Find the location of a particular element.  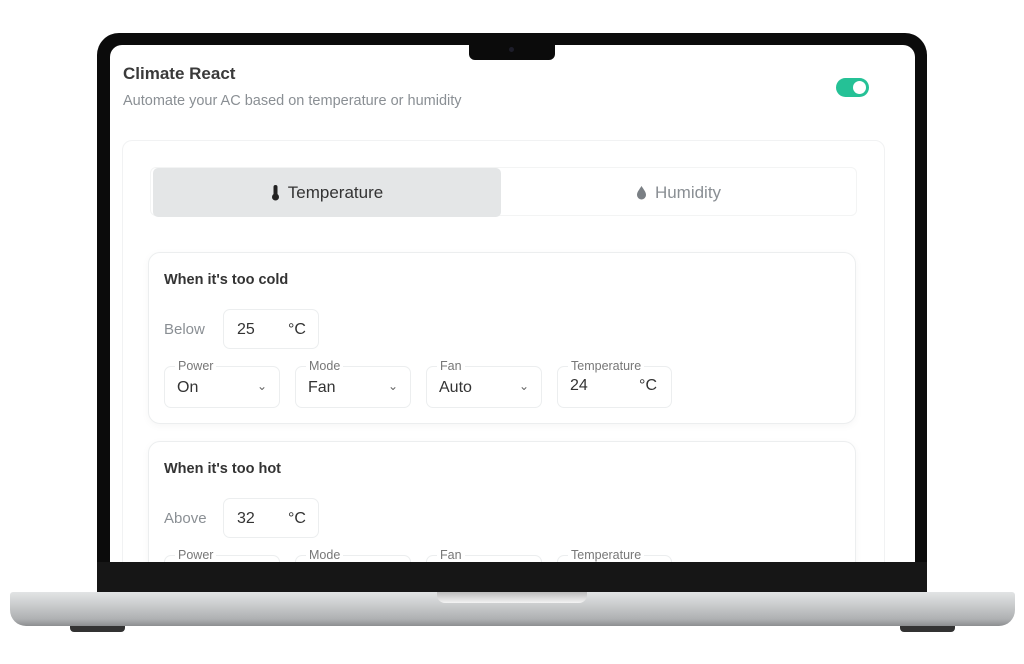

field-value: Fan is located at coordinates (322, 387).